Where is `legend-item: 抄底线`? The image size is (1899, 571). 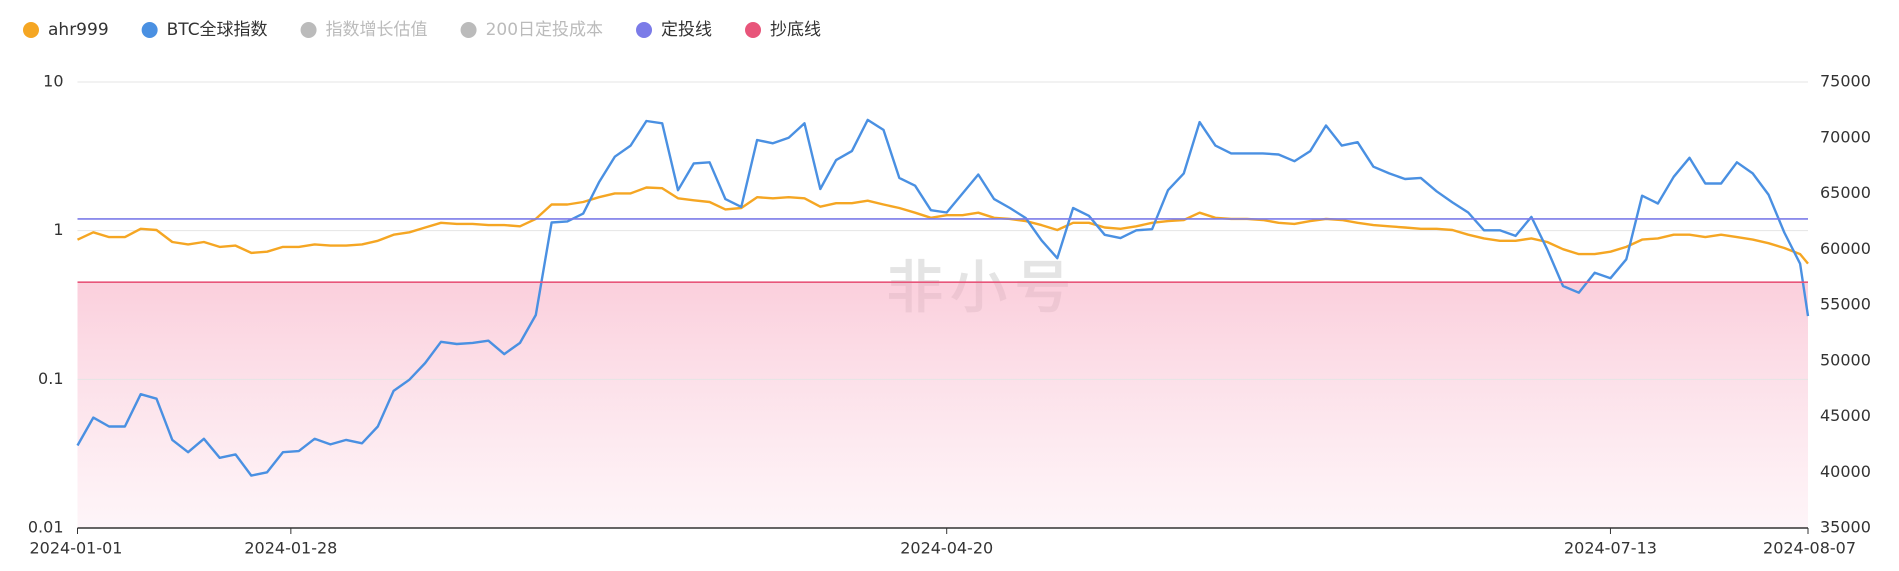
legend-item: 抄底线 is located at coordinates (783, 30).